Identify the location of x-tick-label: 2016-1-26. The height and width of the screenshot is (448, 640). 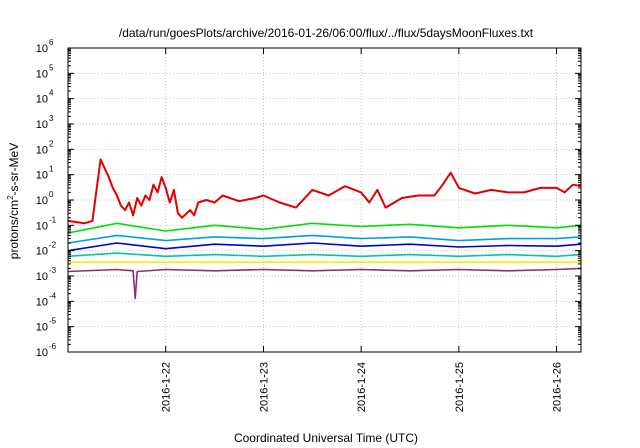
(558, 387).